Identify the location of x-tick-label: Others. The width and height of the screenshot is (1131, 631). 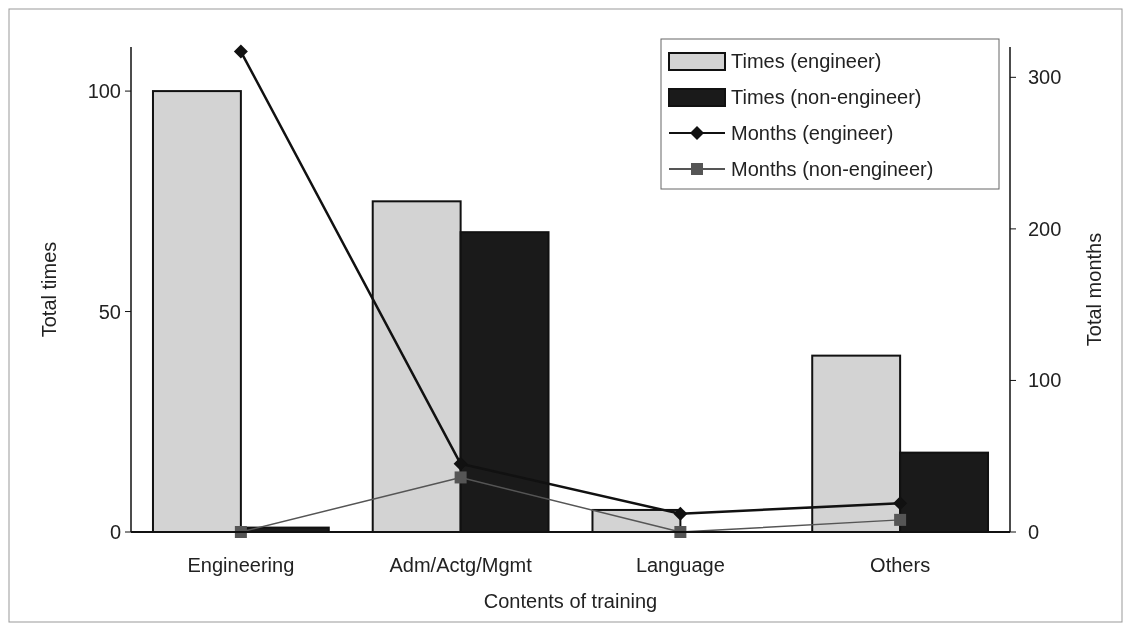
(900, 565).